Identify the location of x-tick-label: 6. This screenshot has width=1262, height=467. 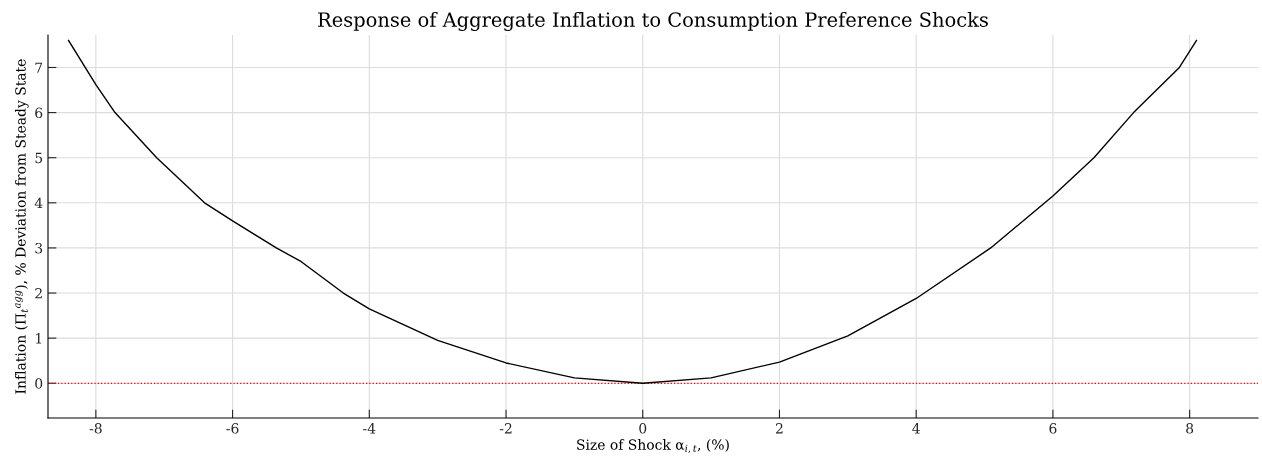
(1053, 428).